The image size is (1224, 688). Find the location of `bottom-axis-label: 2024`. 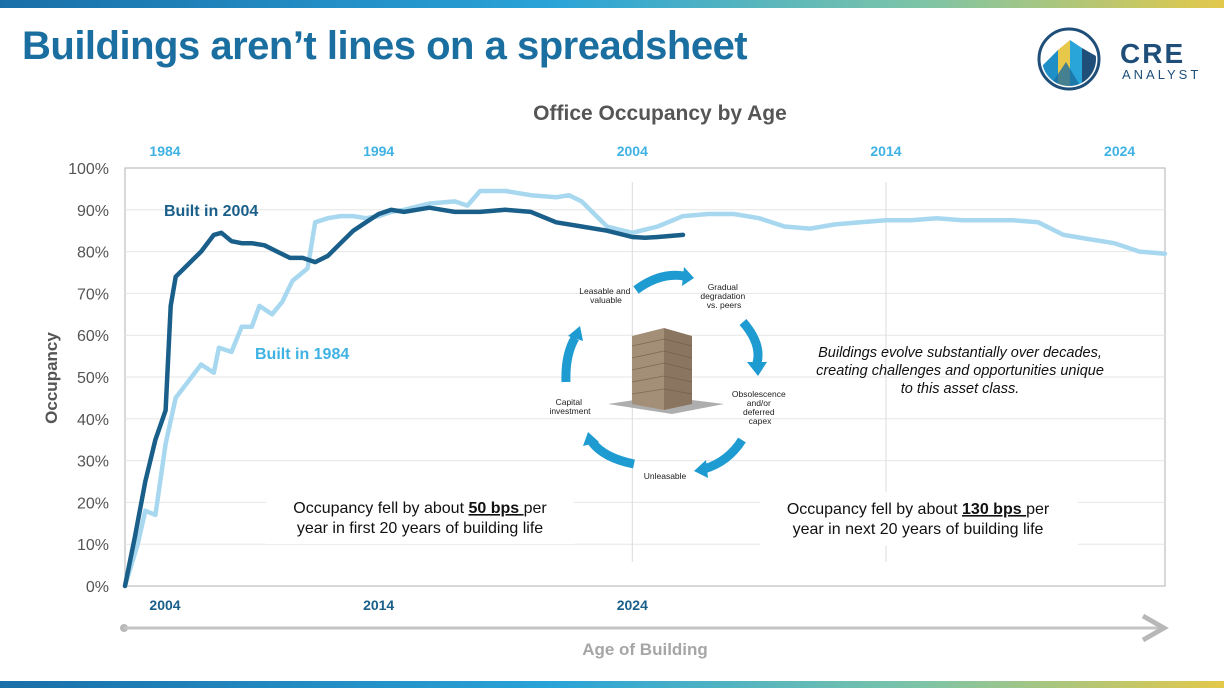

bottom-axis-label: 2024 is located at coordinates (632, 605).